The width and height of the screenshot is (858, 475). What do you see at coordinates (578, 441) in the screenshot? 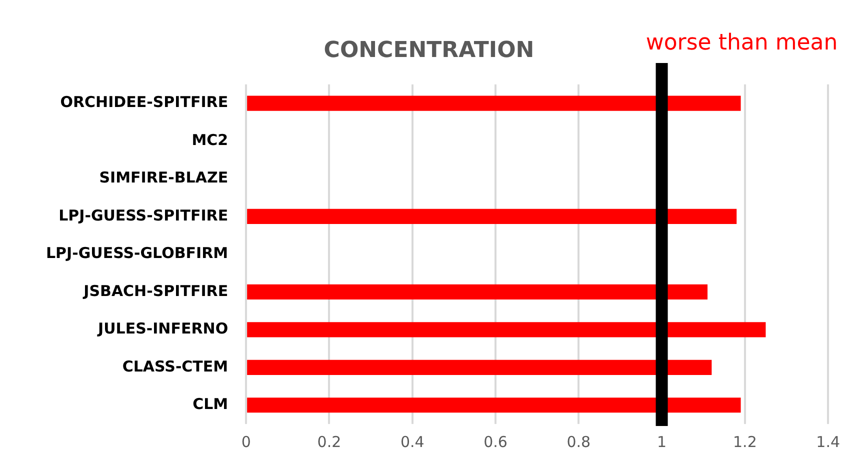
I see `x-tick-label: 0.8` at bounding box center [578, 441].